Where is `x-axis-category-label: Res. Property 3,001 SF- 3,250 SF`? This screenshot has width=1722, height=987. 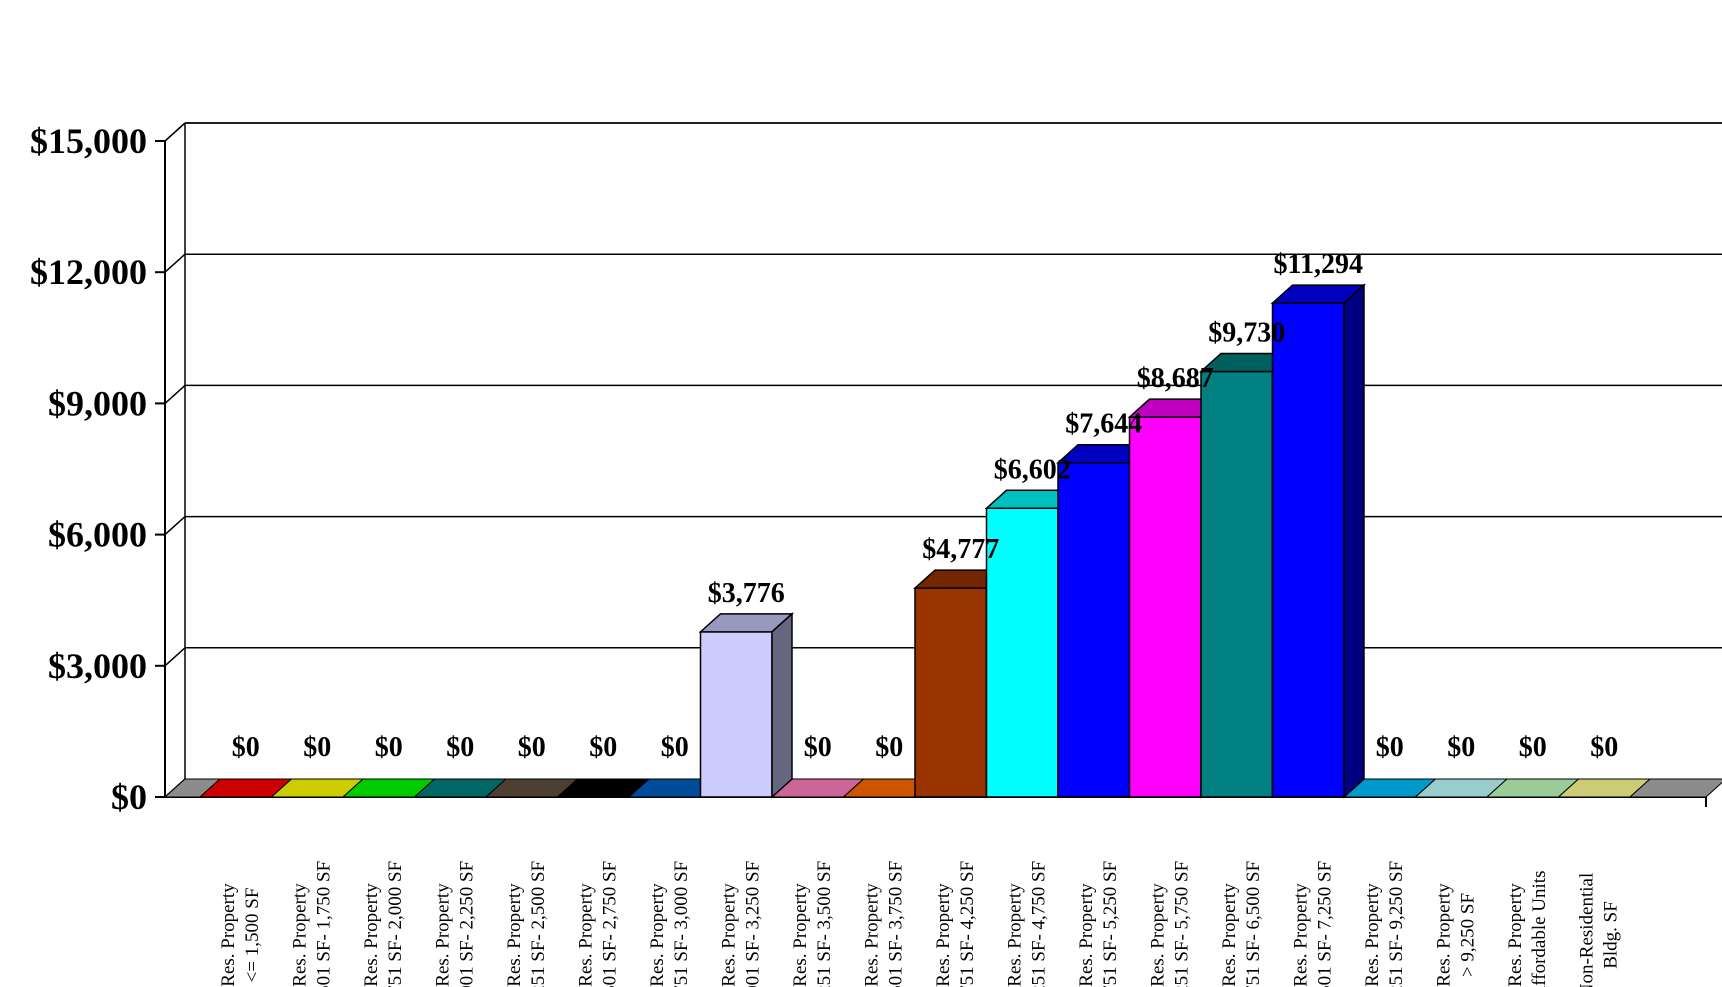
x-axis-category-label: Res. Property 3,001 SF- 3,250 SF is located at coordinates (740, 924).